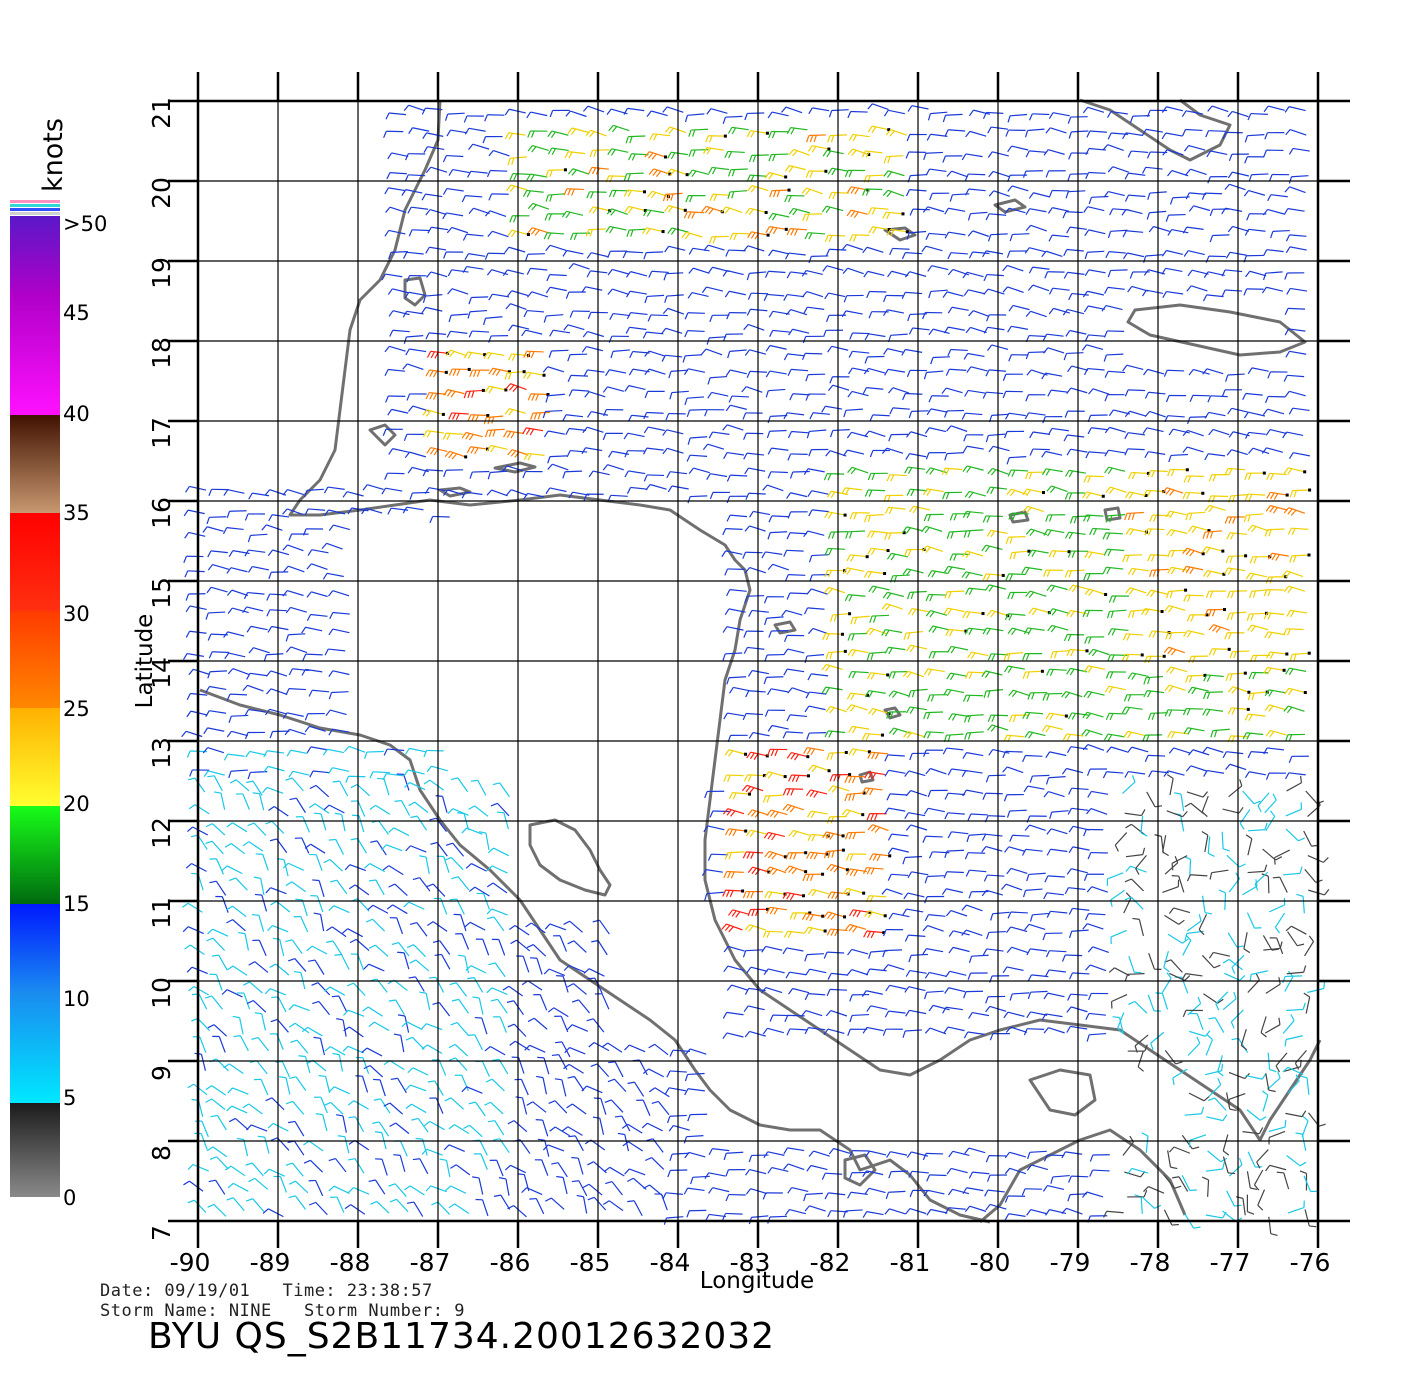 This screenshot has width=1420, height=1400. Describe the element at coordinates (76, 999) in the screenshot. I see `colorbar-tick-label: 10` at that location.